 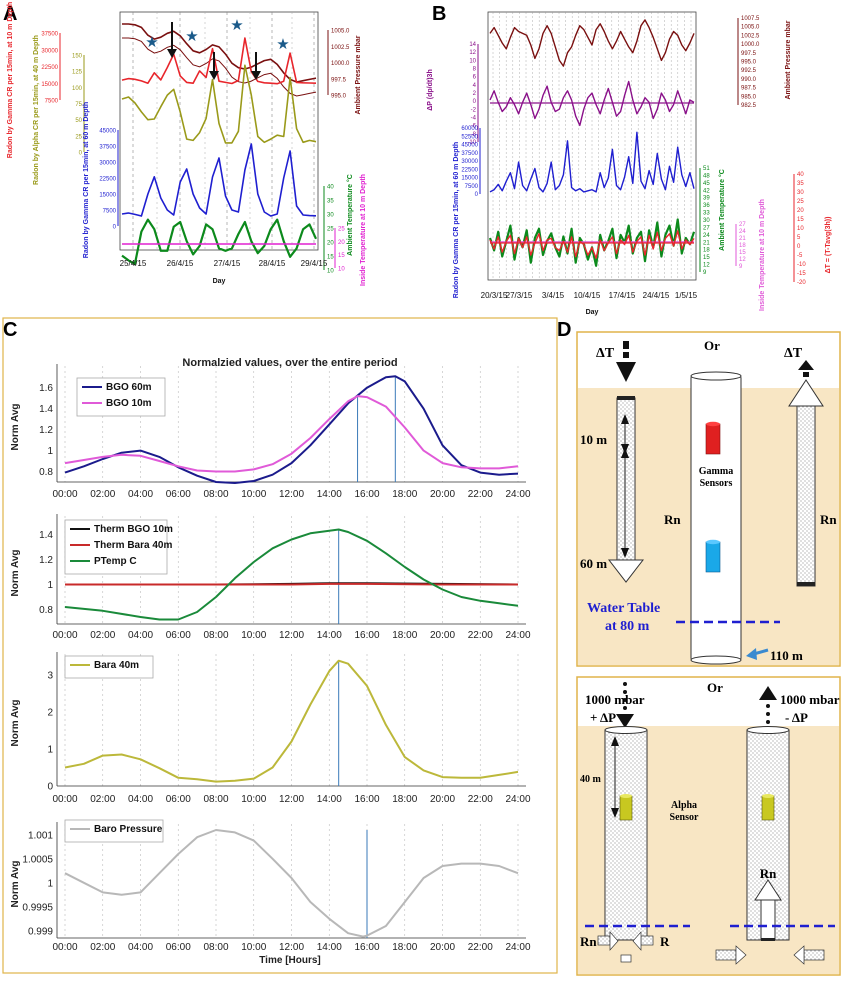 I want to click on a-axis-title: Inside Temperature at 10 m Depth, so click(x=363, y=230).